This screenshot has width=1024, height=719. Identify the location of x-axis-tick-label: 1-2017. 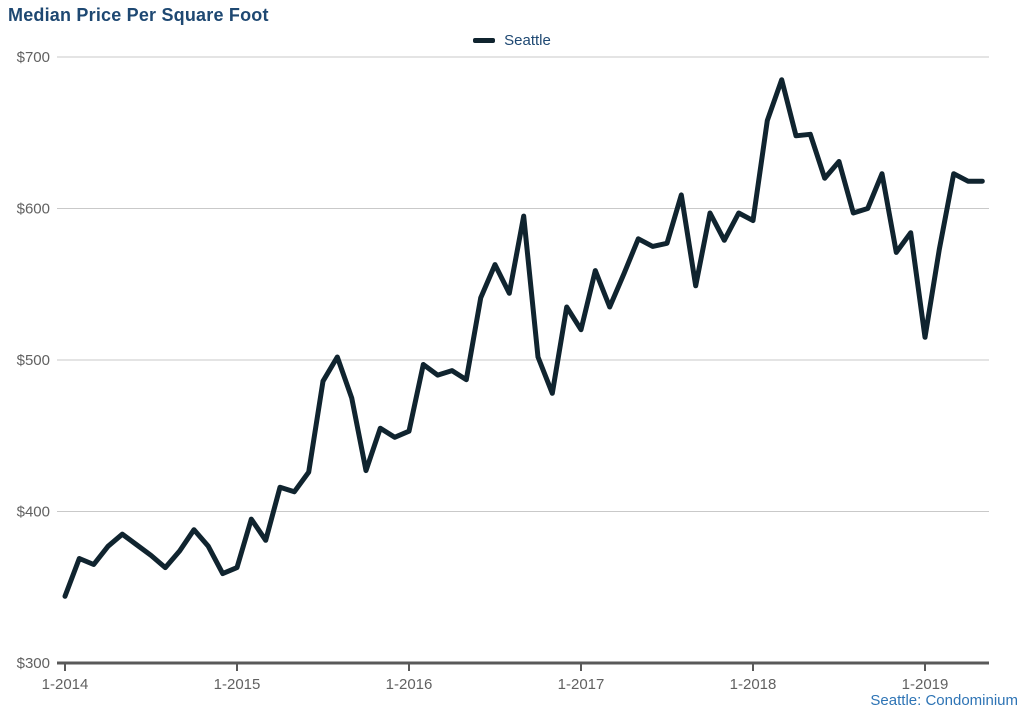
(581, 684).